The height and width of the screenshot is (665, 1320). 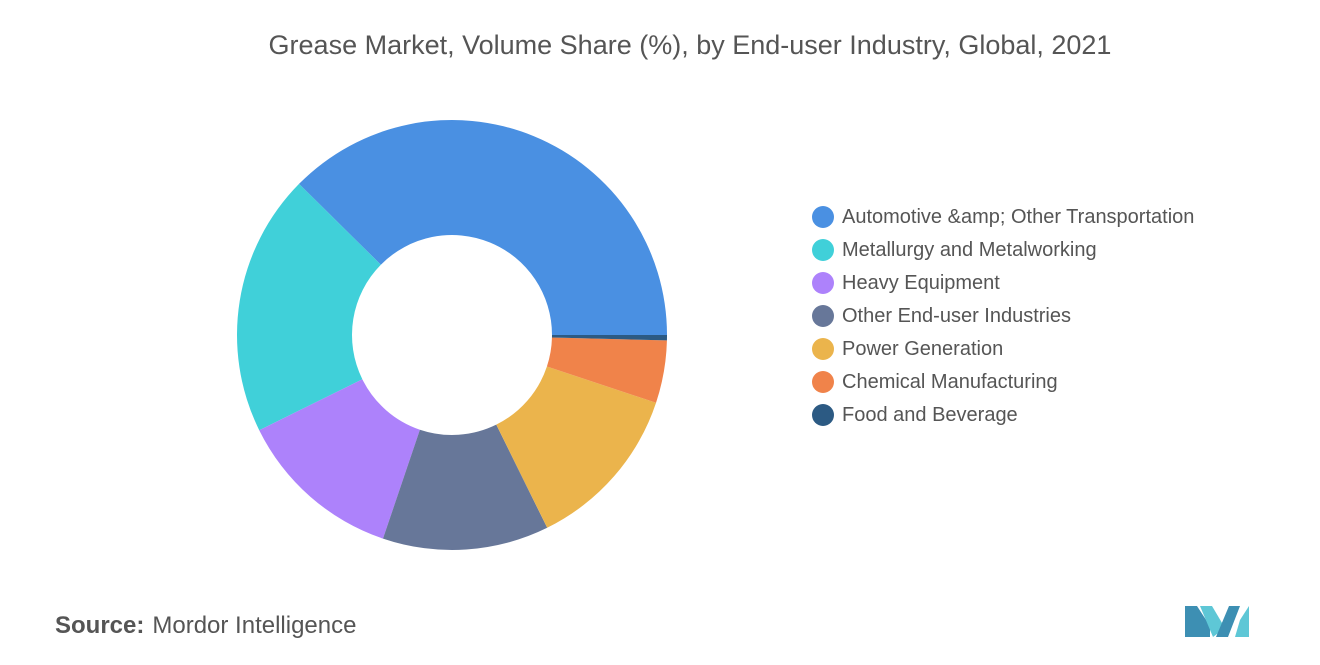 I want to click on legend-item: Chemical Manufacturing, so click(x=1032, y=382).